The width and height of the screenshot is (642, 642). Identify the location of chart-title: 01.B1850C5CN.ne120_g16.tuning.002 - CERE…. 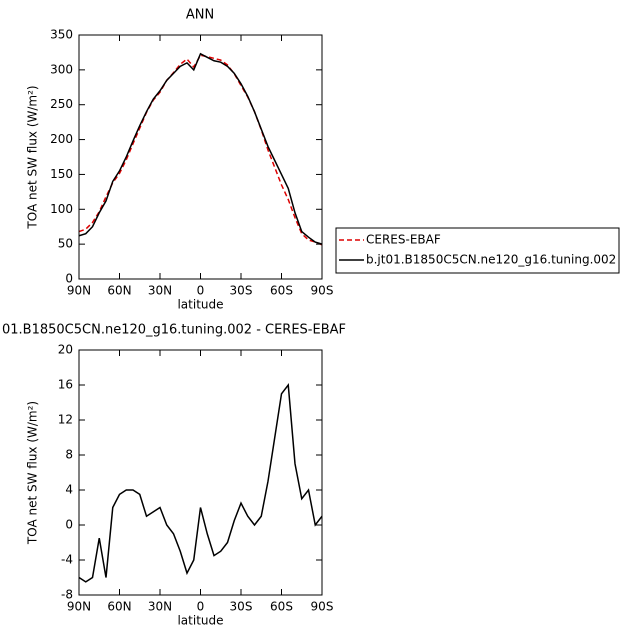
(174, 330).